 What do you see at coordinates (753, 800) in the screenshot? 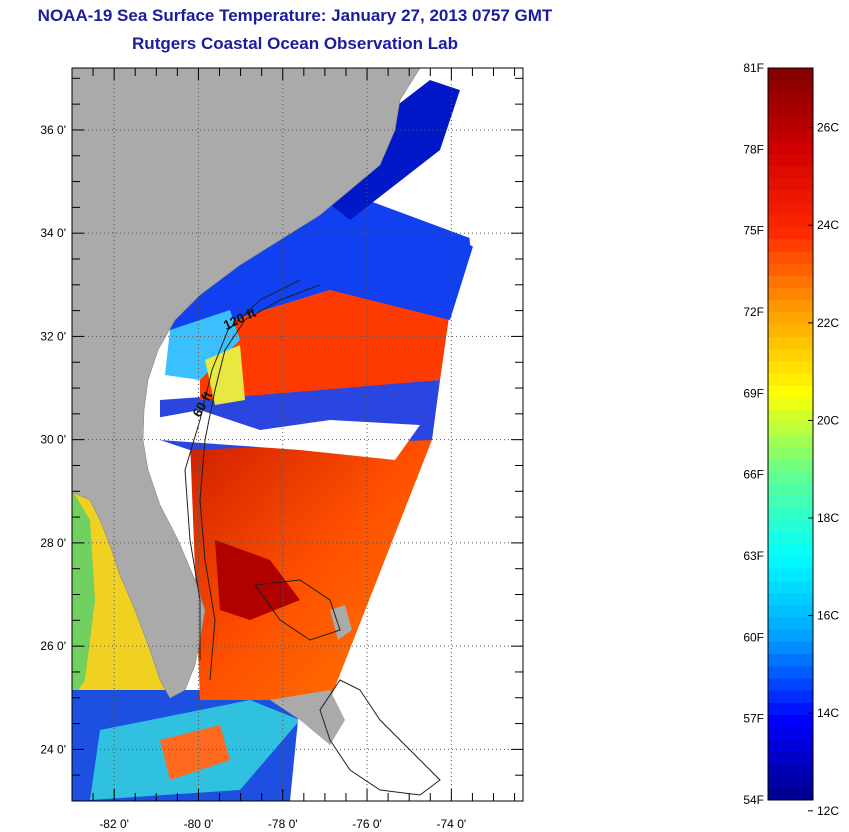
I see `colorbar-f-label: 54F` at bounding box center [753, 800].